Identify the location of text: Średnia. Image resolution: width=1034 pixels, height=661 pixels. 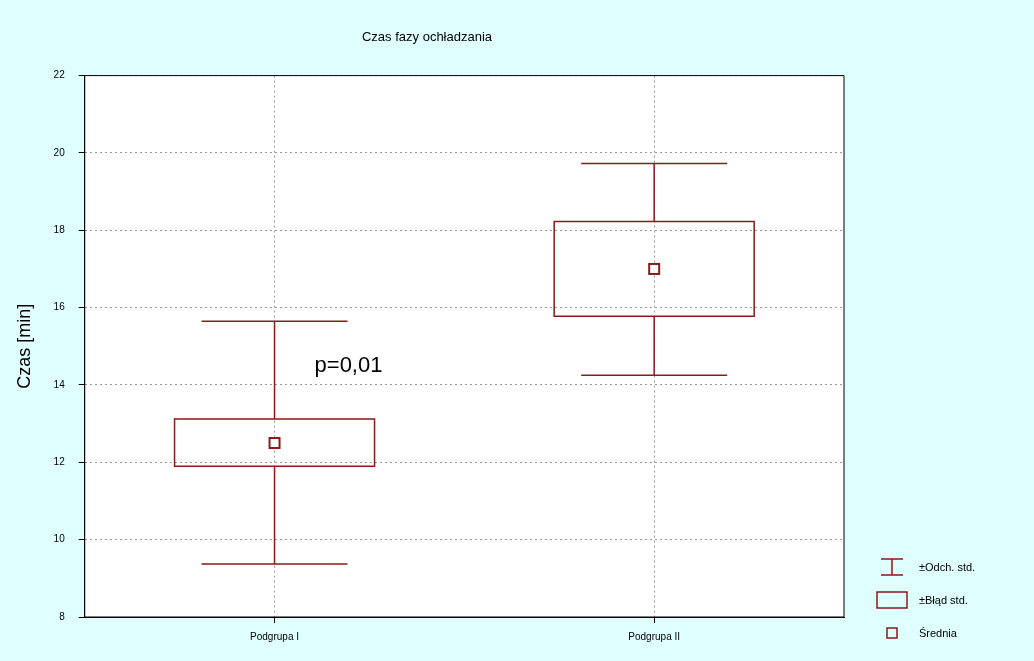
(938, 632).